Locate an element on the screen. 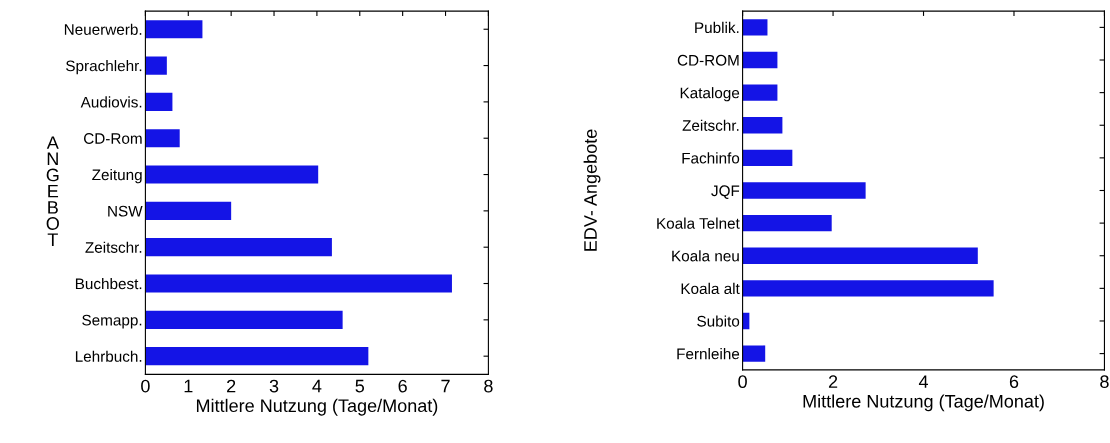 The height and width of the screenshot is (443, 1110). y-tick-label: JQF is located at coordinates (725, 192).